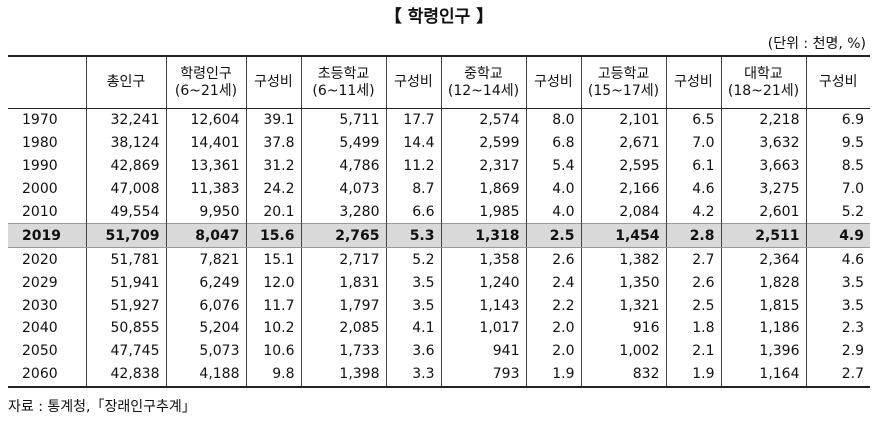 This screenshot has width=878, height=422. What do you see at coordinates (413, 328) in the screenshot?
I see `value-cell: 4.1` at bounding box center [413, 328].